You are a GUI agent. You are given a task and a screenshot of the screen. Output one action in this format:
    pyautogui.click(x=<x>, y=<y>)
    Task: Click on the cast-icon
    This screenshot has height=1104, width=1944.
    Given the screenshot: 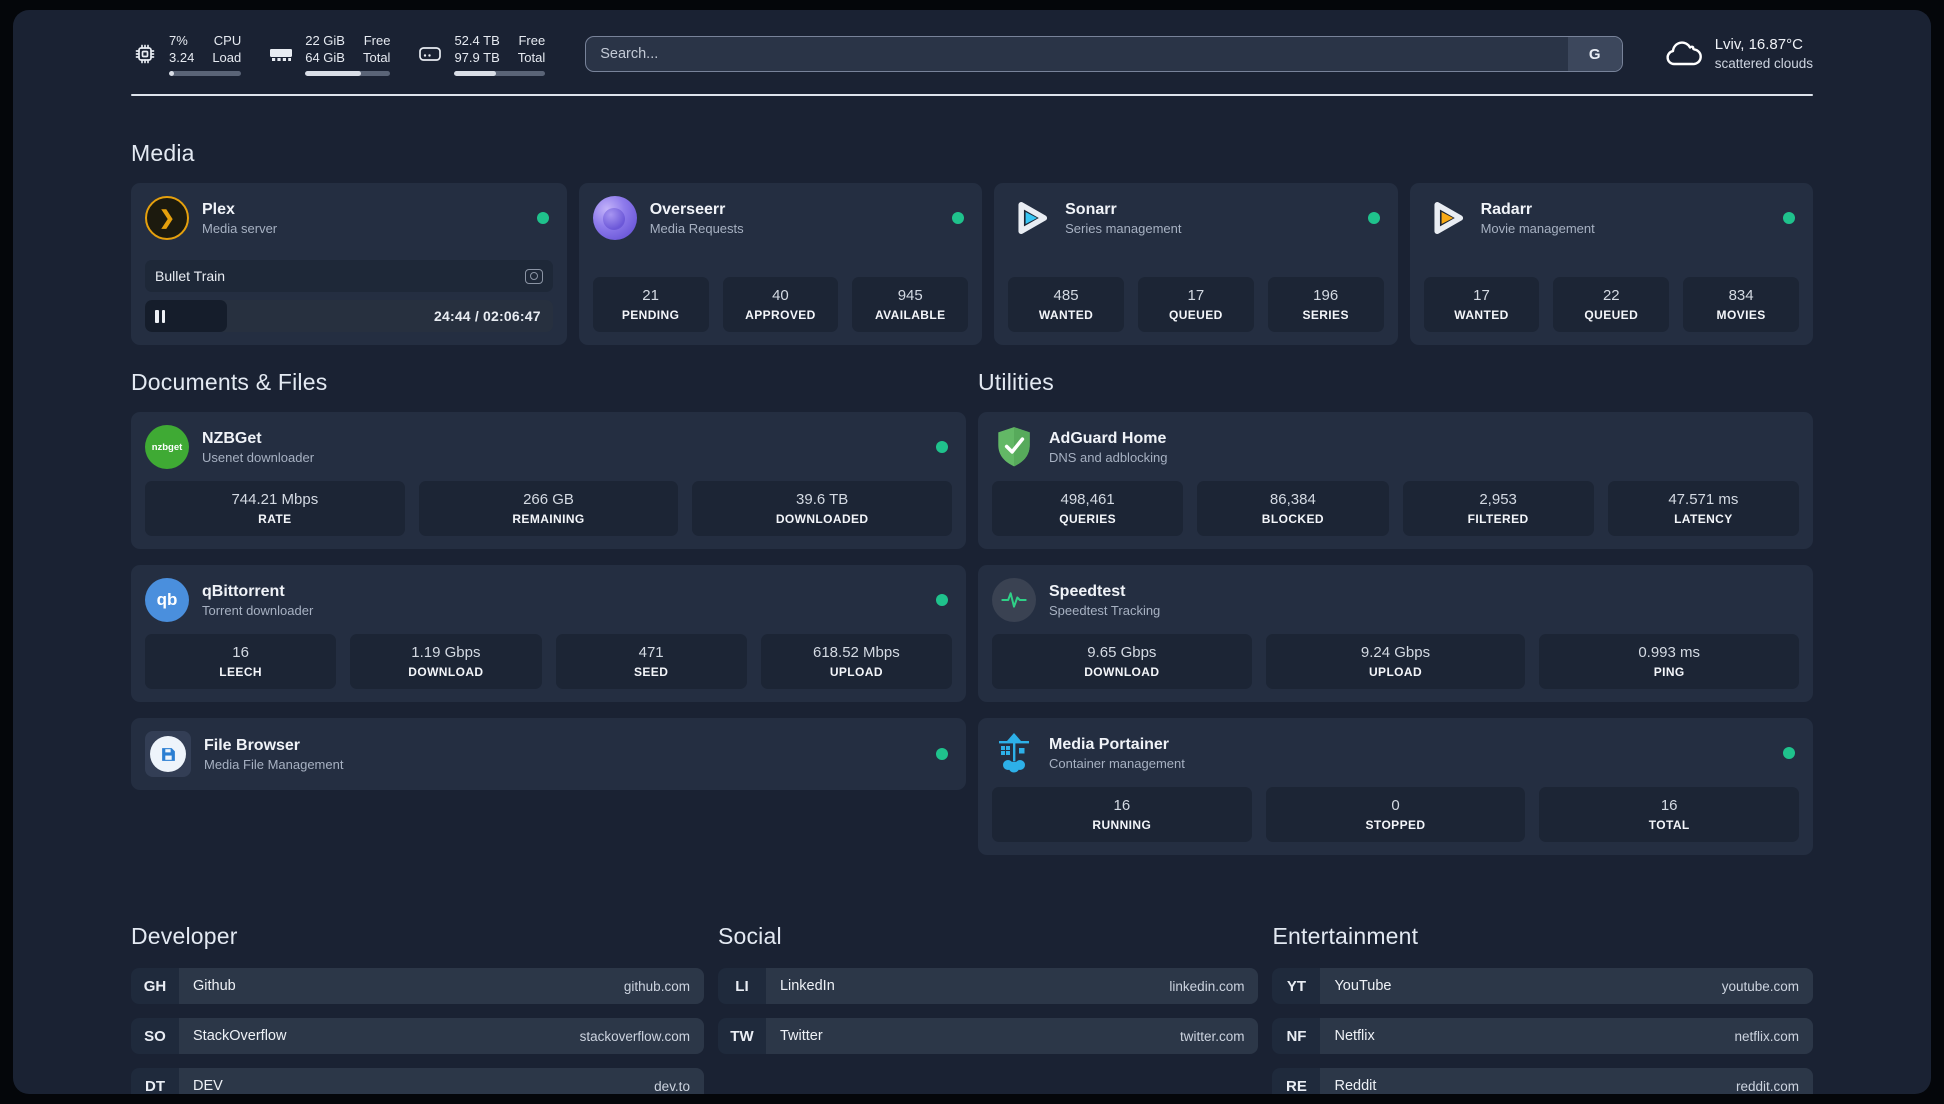 What is the action you would take?
    pyautogui.click(x=533, y=276)
    